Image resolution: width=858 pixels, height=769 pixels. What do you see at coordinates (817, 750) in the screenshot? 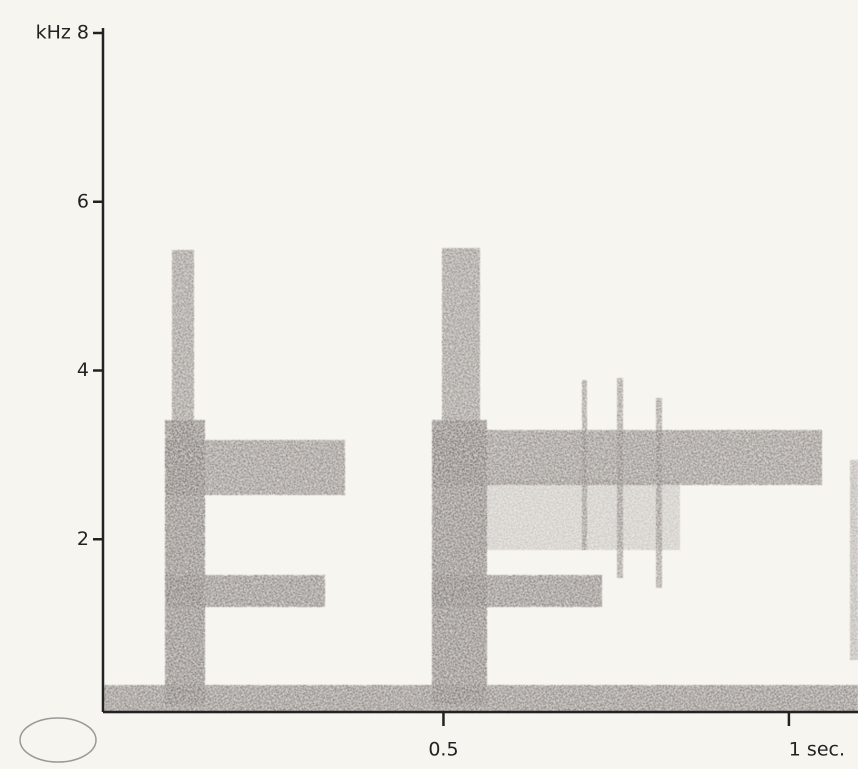
I see `x-tick-label: 1 sec.` at bounding box center [817, 750].